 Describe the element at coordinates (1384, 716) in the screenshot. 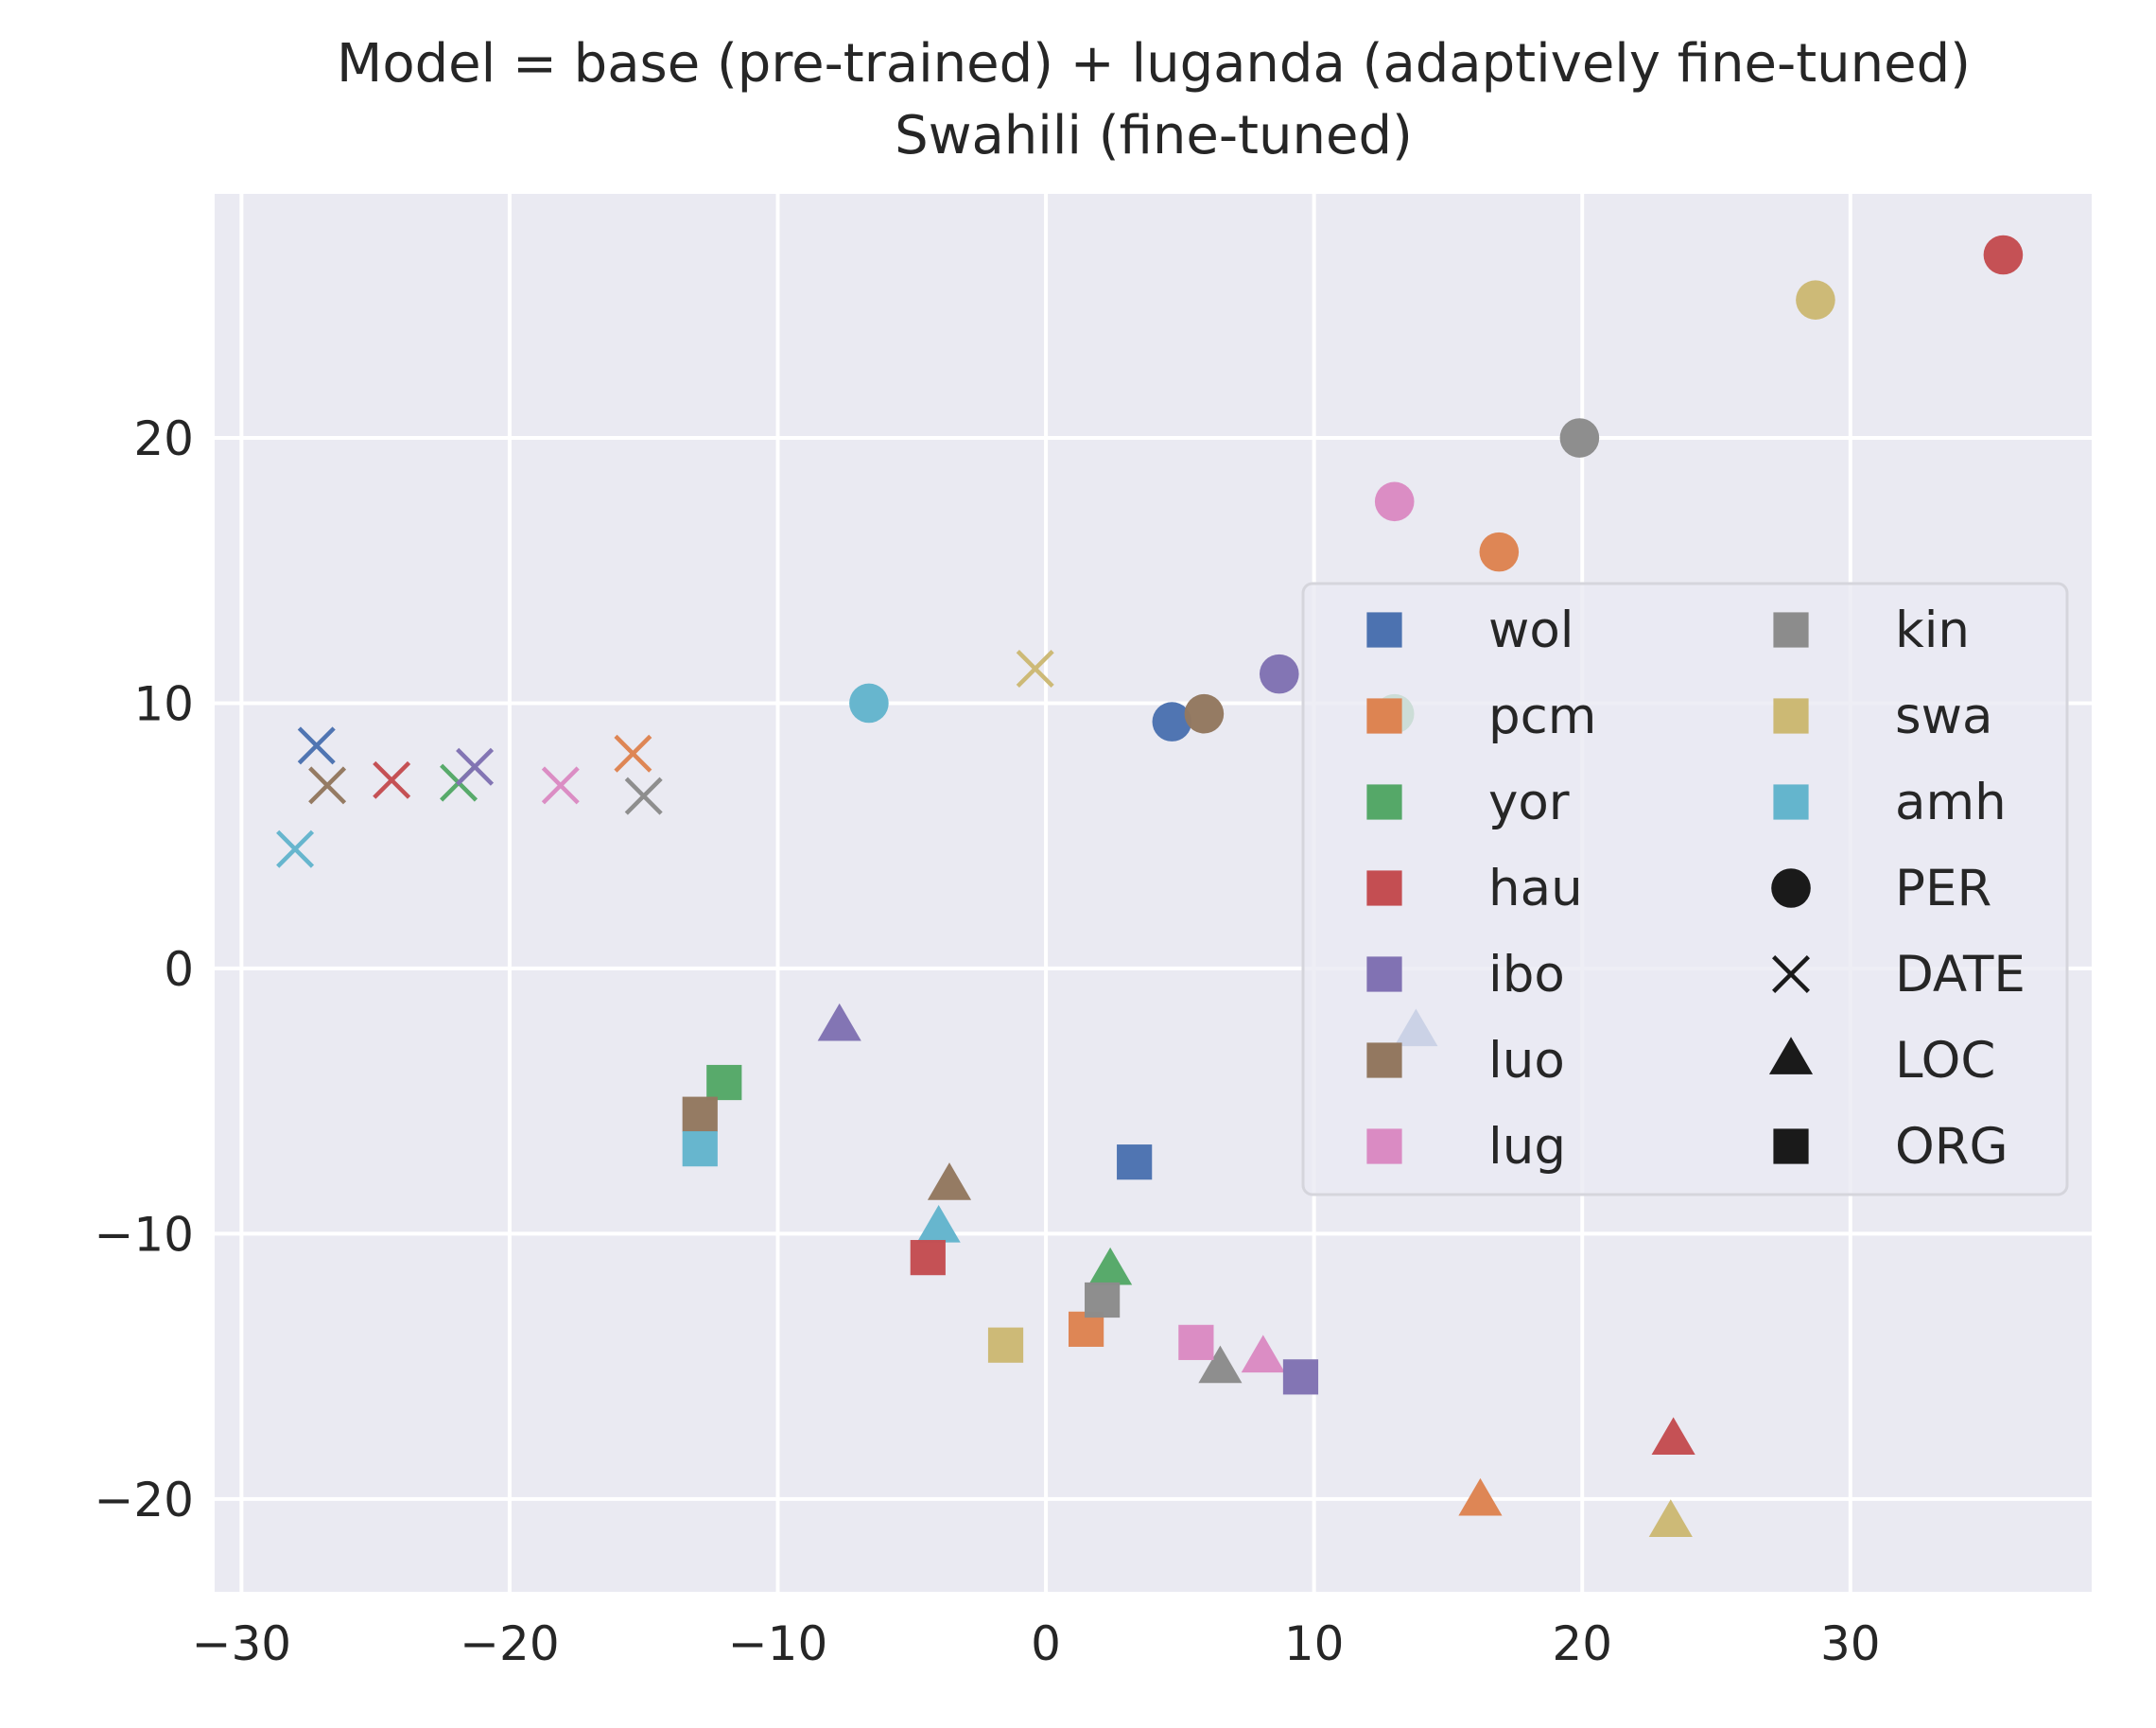

I see `legend-marker-pcm` at that location.